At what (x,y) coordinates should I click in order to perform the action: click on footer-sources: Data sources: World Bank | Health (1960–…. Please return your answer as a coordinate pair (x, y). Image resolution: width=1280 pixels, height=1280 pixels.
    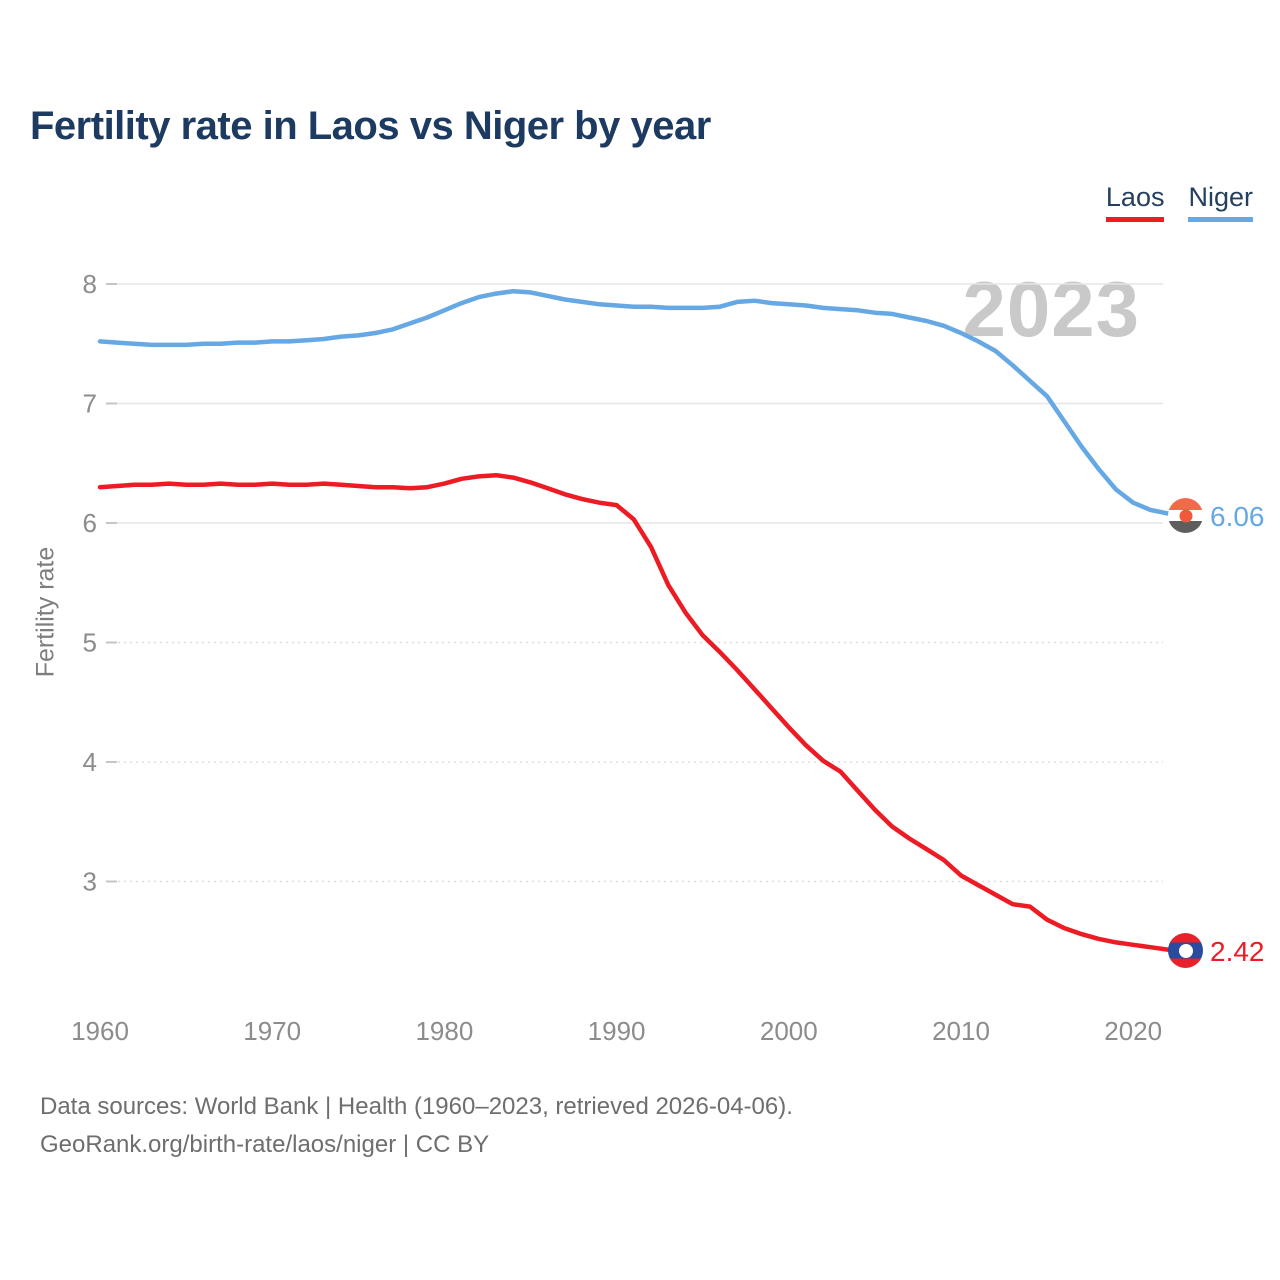
    Looking at the image, I should click on (416, 1106).